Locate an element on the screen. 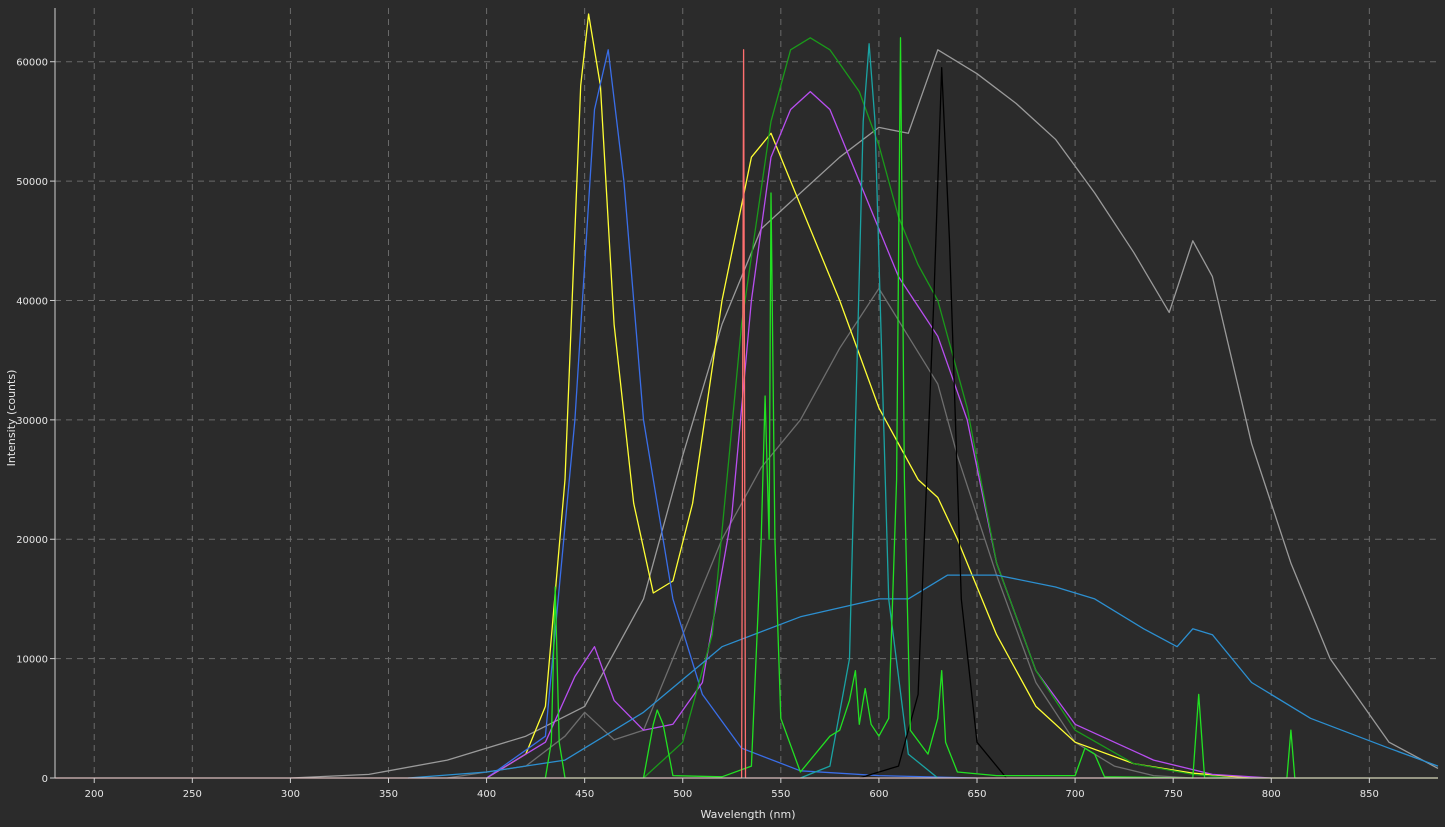 The image size is (1445, 827). x-tick-label-13: 850 is located at coordinates (1369, 794).